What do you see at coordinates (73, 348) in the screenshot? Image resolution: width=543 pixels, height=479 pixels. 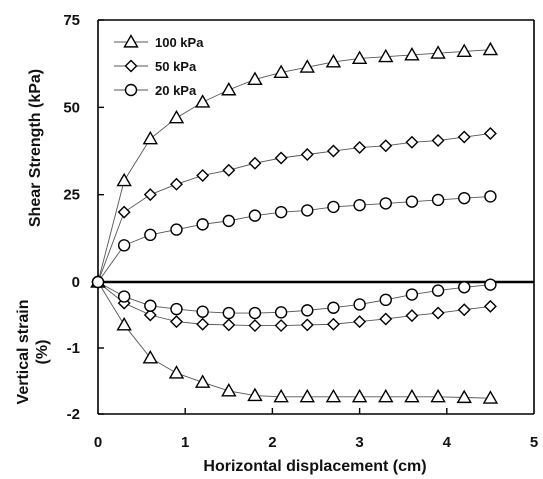 I see `y-tick-label: -1` at bounding box center [73, 348].